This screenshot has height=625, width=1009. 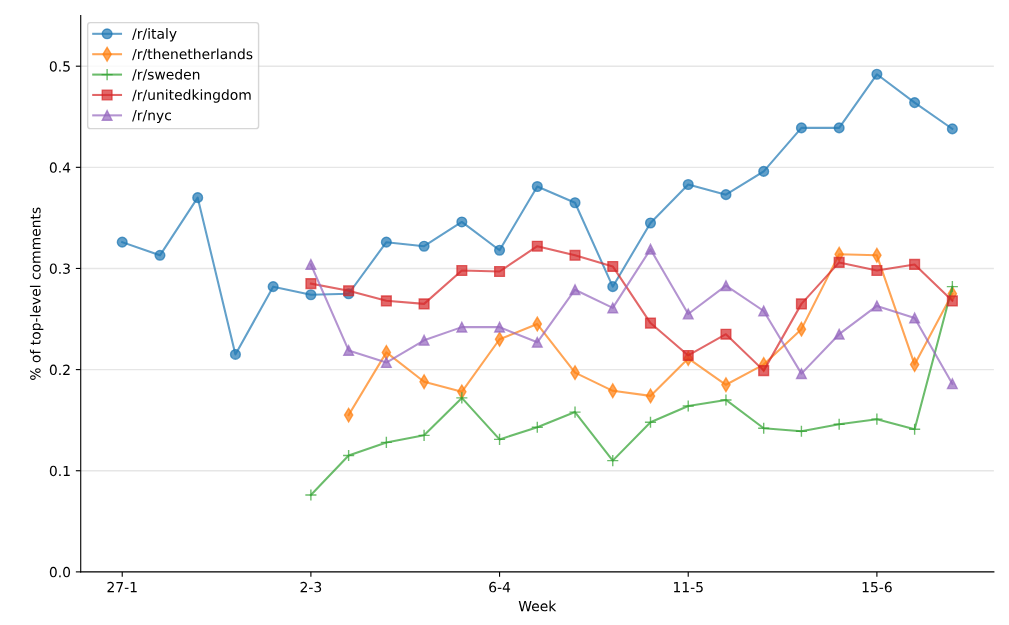 What do you see at coordinates (500, 587) in the screenshot?
I see `x-tick-label: 6-4` at bounding box center [500, 587].